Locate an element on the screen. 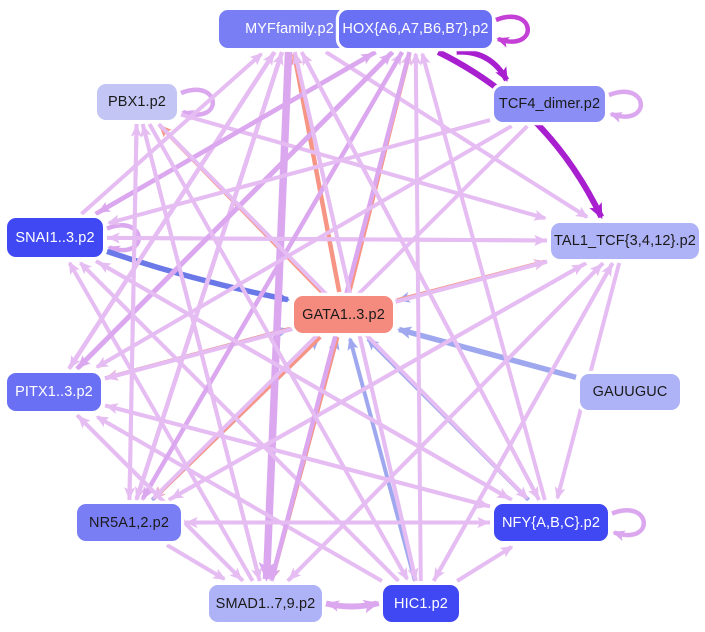 The image size is (705, 632). node-hox: HOX{A6,A7,B6,B7}.p2 is located at coordinates (415, 29).